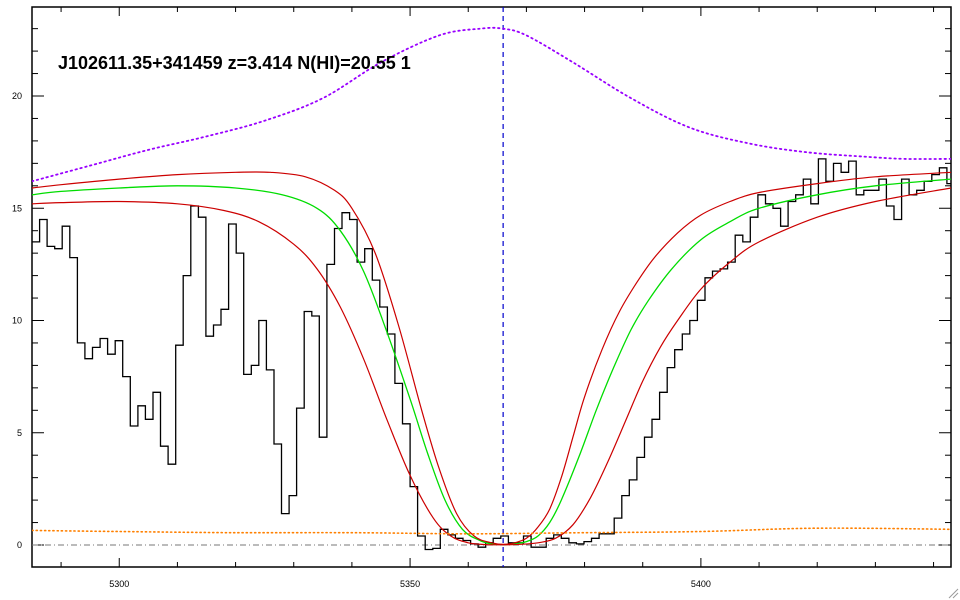 The height and width of the screenshot is (600, 960). I want to click on chart-title: J102611.35+341459 z=3.414 N(HI)=20.55 1, so click(234, 63).